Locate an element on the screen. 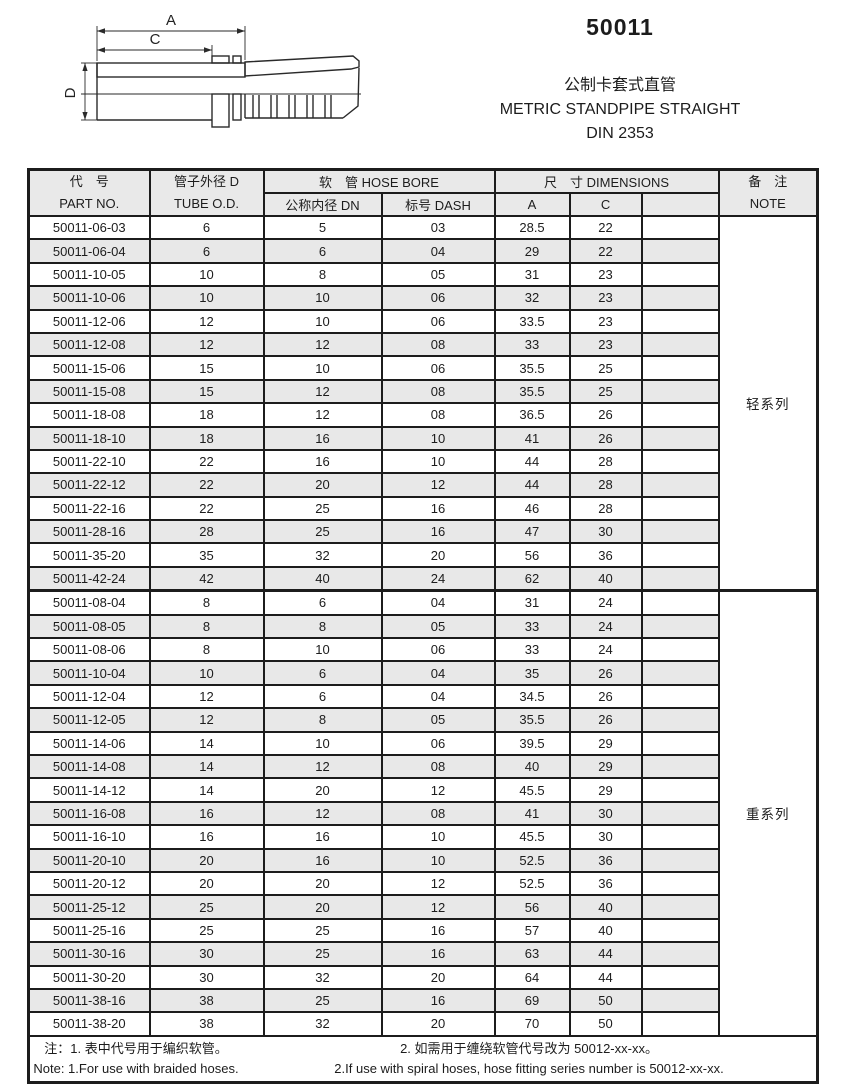 Image resolution: width=844 pixels, height=1088 pixels. table-row: 50011-16-08 16 12 08 41 30 is located at coordinates (422, 813).